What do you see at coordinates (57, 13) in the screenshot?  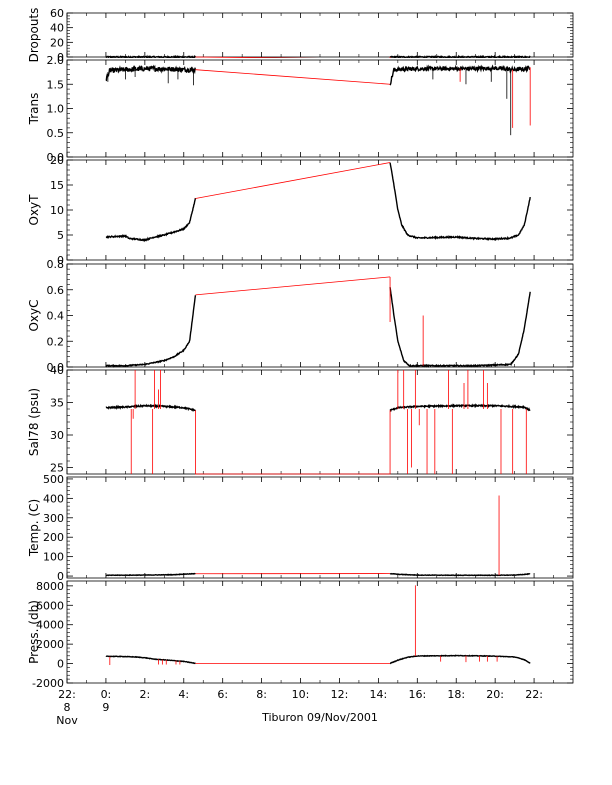 I see `y-tick-label: 60` at bounding box center [57, 13].